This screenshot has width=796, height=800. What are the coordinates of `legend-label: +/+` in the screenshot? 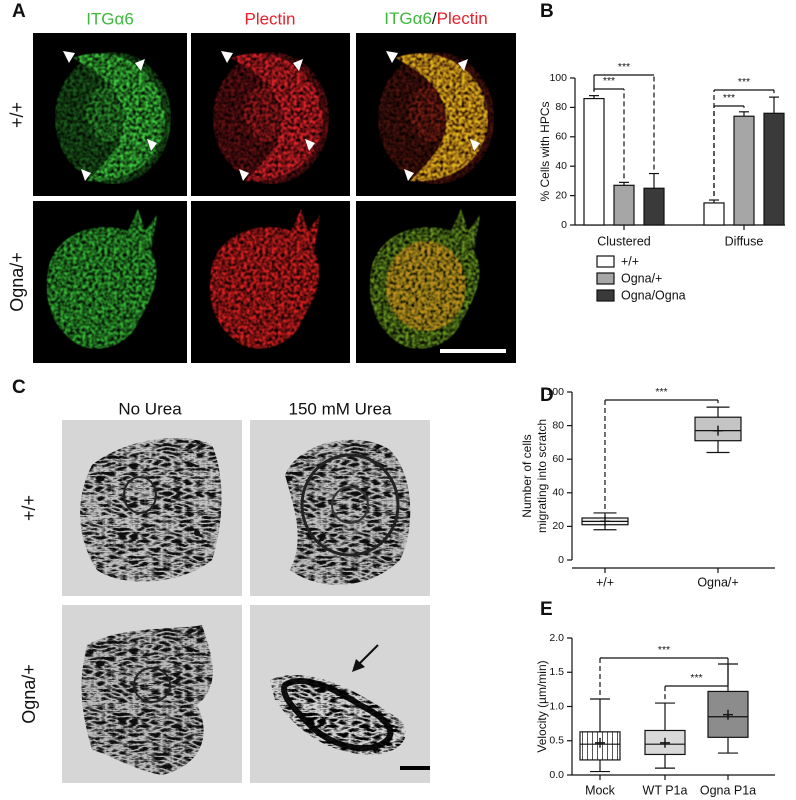 It's located at (630, 261).